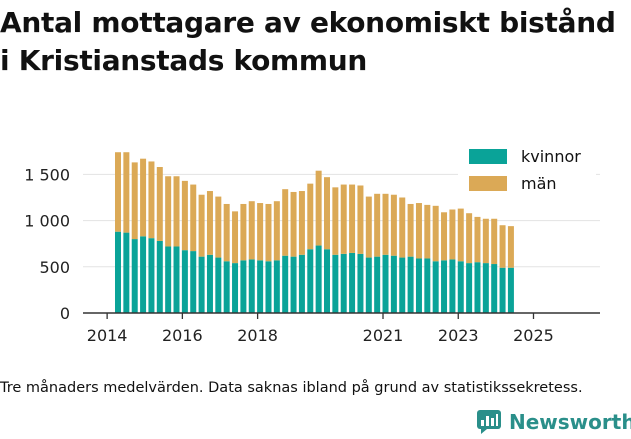 This screenshot has height=439, width=631. What do you see at coordinates (551, 156) in the screenshot?
I see `legend-label-kvinnor: kvinnor` at bounding box center [551, 156].